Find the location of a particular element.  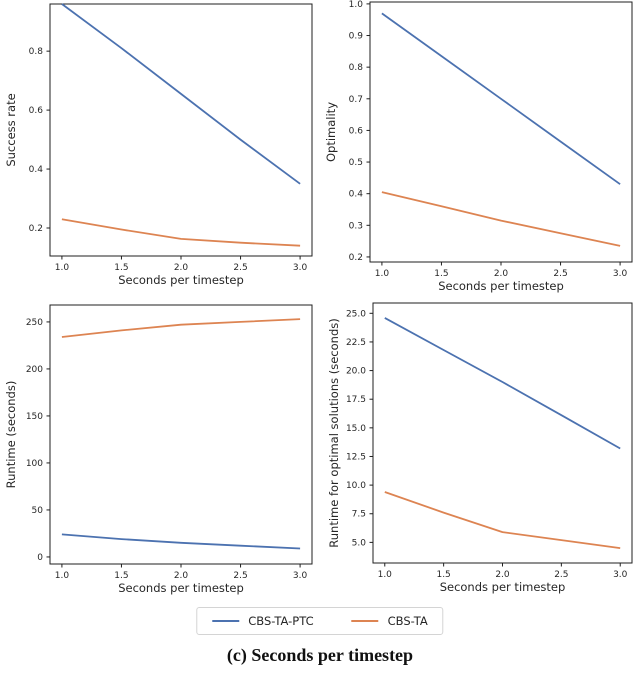

y-tick-label: 150 is located at coordinates (34, 417).